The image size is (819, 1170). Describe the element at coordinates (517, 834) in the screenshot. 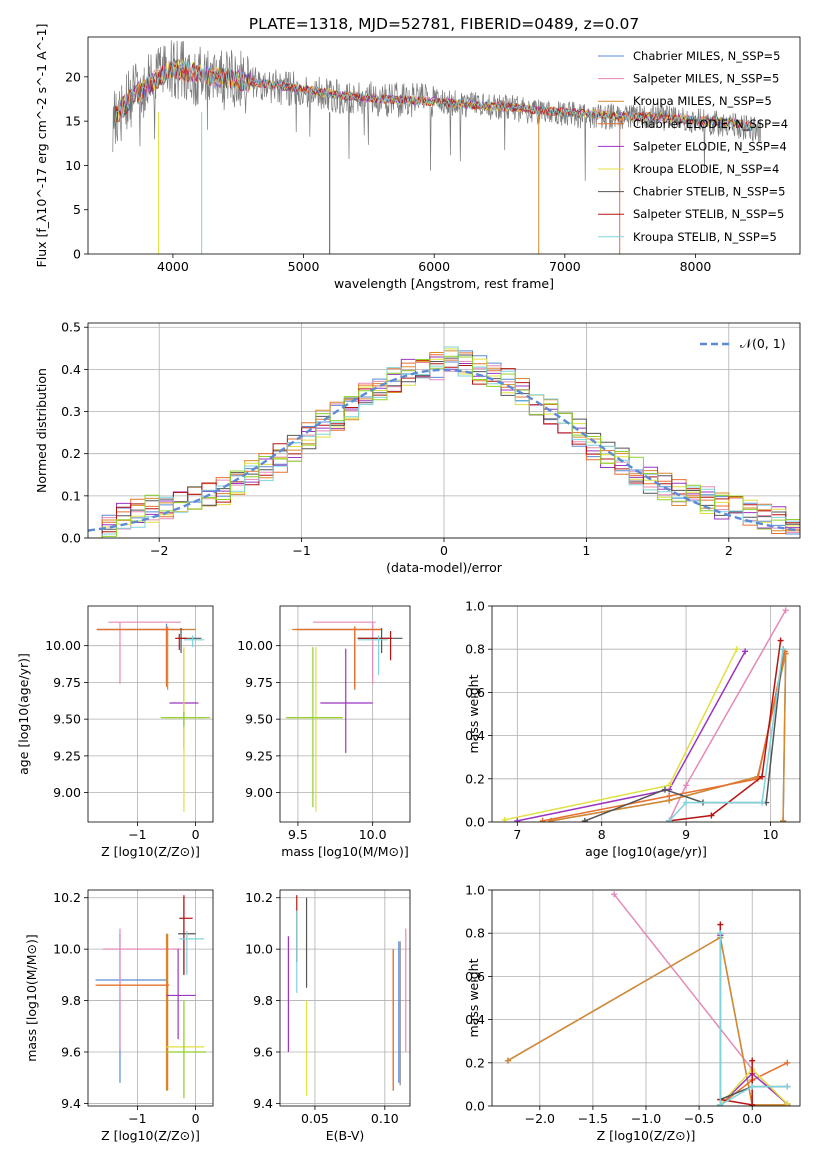

I see `x-tick-label: 7` at that location.